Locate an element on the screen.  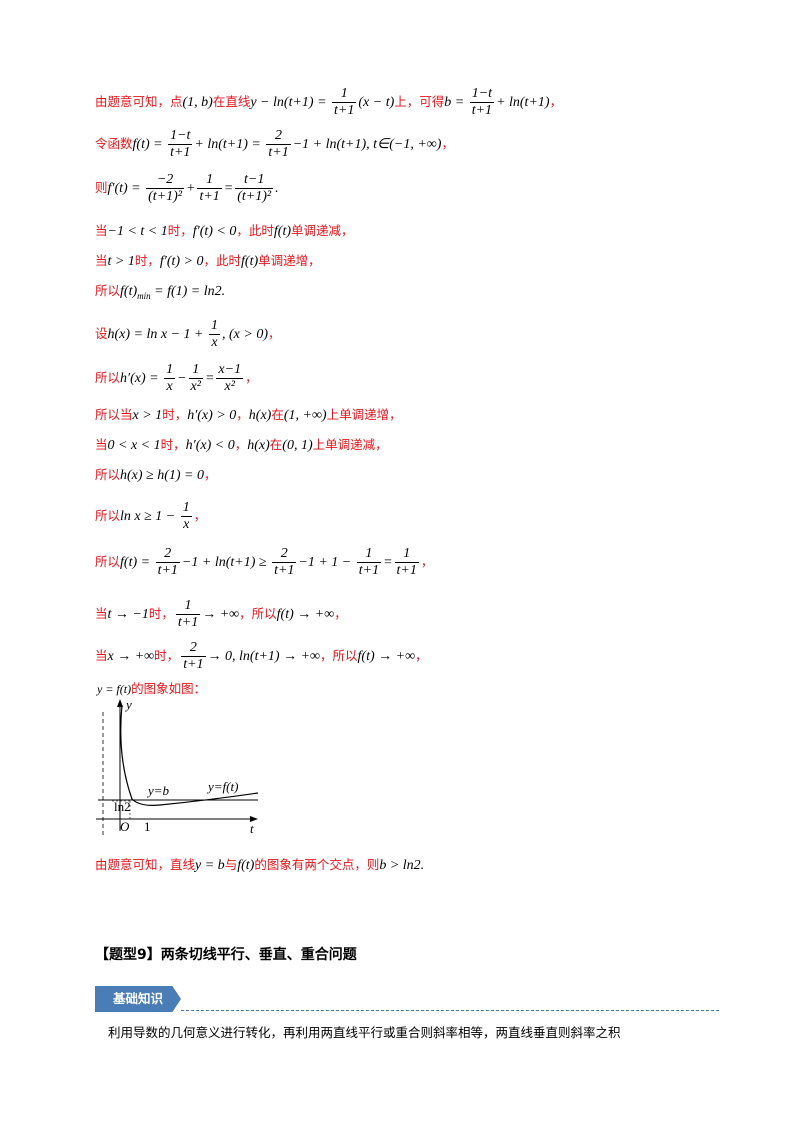
solution-line-3: 则f′(t) = −2 (t+1)² +1 t+1 = t−1 (t+1)². is located at coordinates (187, 188).